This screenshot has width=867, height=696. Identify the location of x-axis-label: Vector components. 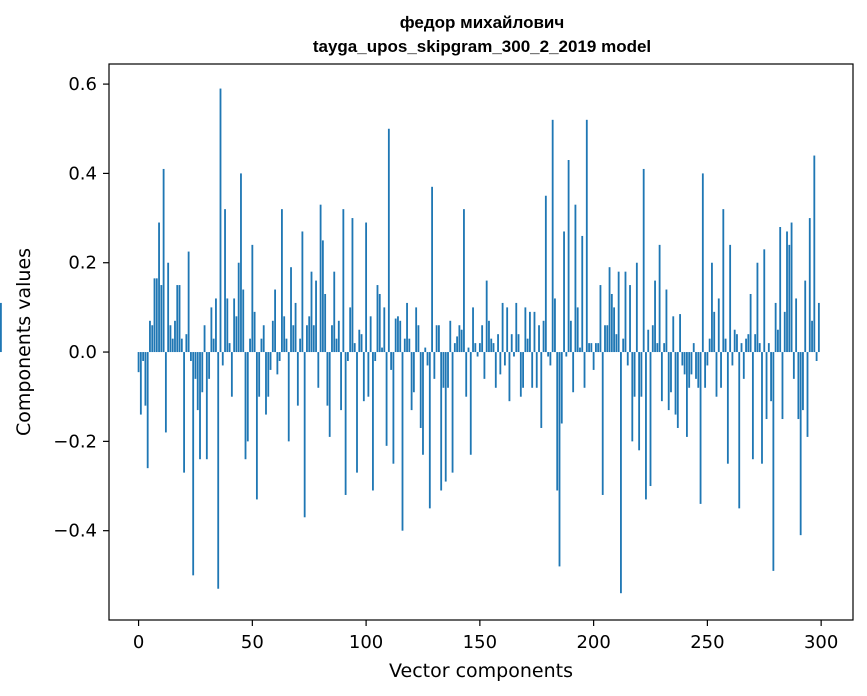
(481, 671).